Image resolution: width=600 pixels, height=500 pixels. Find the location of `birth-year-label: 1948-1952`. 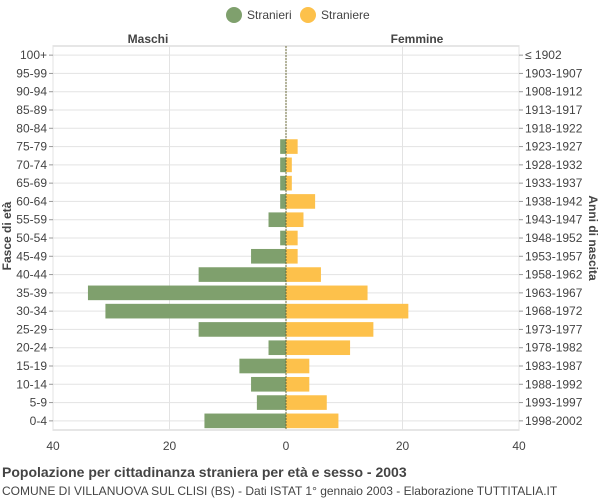

birth-year-label: 1948-1952 is located at coordinates (554, 238).